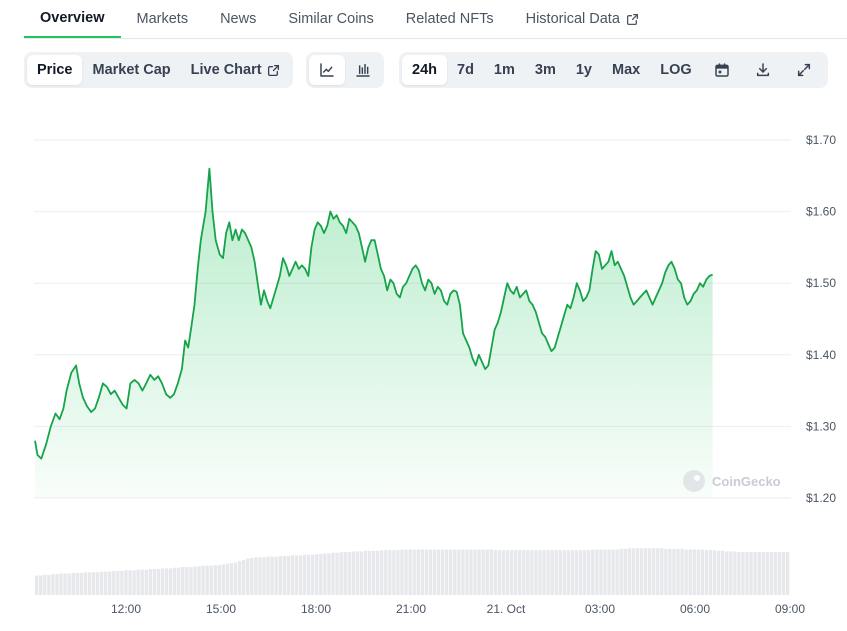  What do you see at coordinates (804, 70) in the screenshot?
I see `fullscreen-button` at bounding box center [804, 70].